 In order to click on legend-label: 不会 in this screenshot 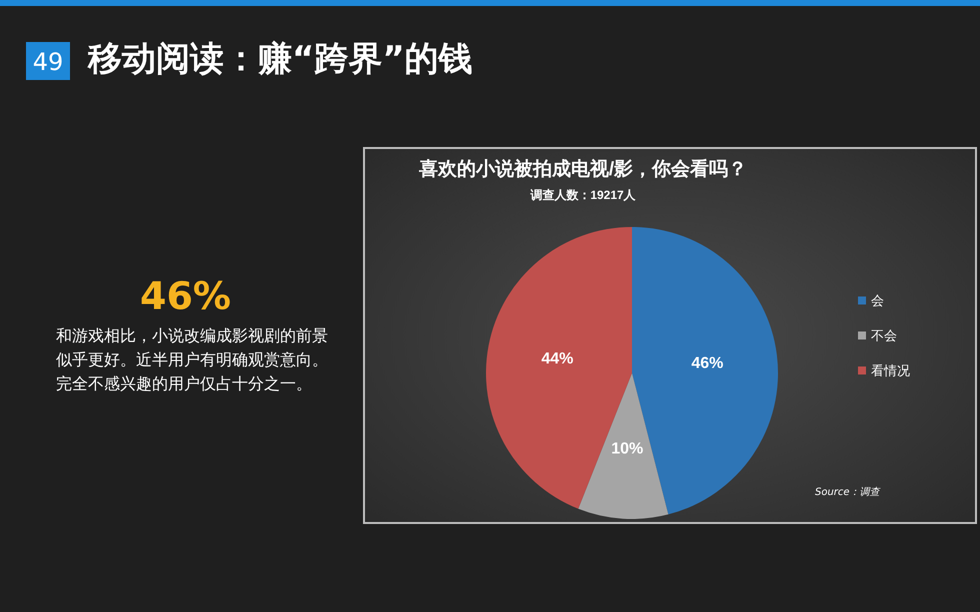, I will do `click(884, 335)`.